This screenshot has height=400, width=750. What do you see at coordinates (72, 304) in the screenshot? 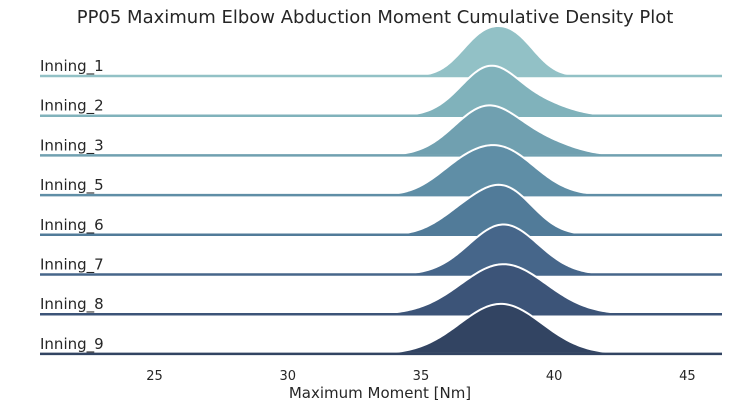
I see `row-label-inning-8: Inning_8` at bounding box center [72, 304].